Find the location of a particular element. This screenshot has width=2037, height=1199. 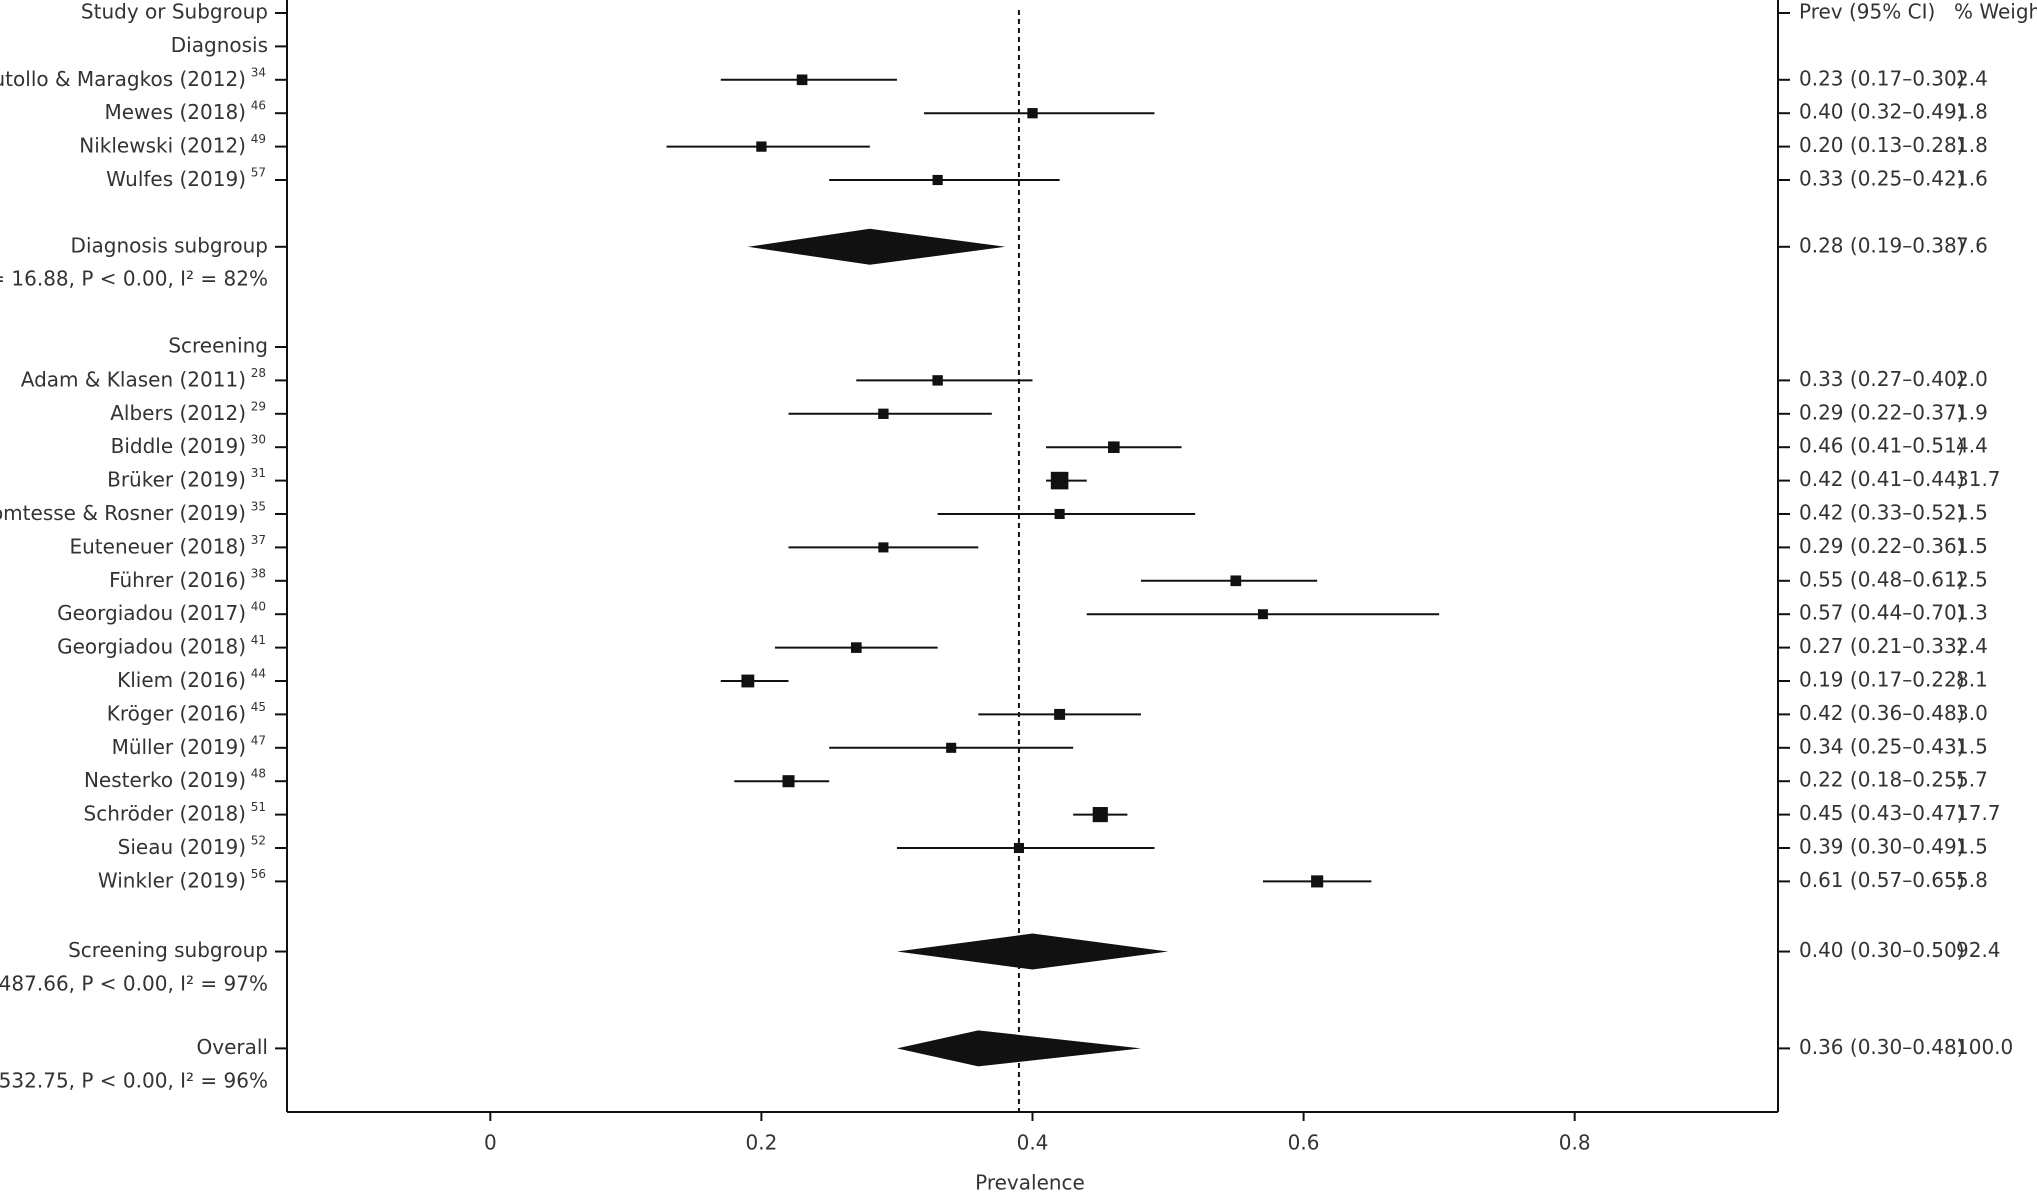

study-name: Kröger (2016) is located at coordinates (176, 713).